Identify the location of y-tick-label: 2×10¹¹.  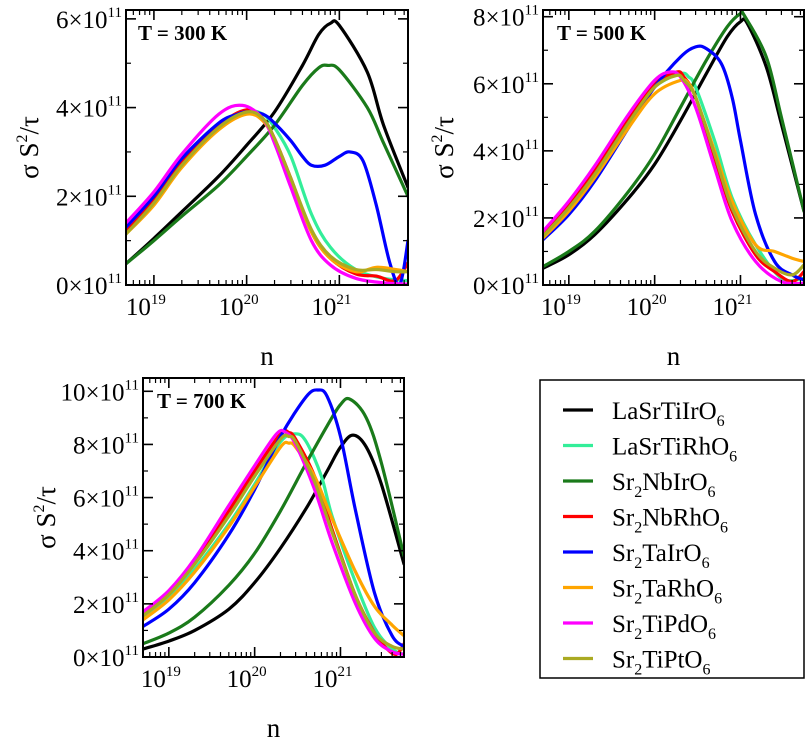
(106, 604).